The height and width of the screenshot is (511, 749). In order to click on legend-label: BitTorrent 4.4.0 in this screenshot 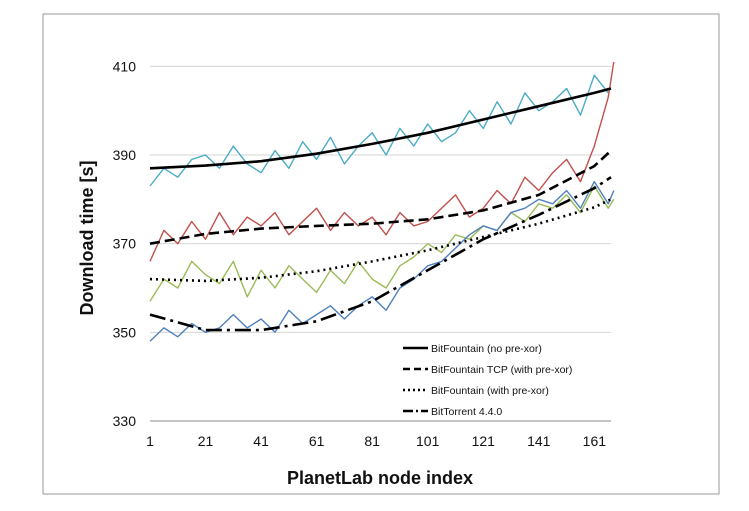, I will do `click(466, 412)`.